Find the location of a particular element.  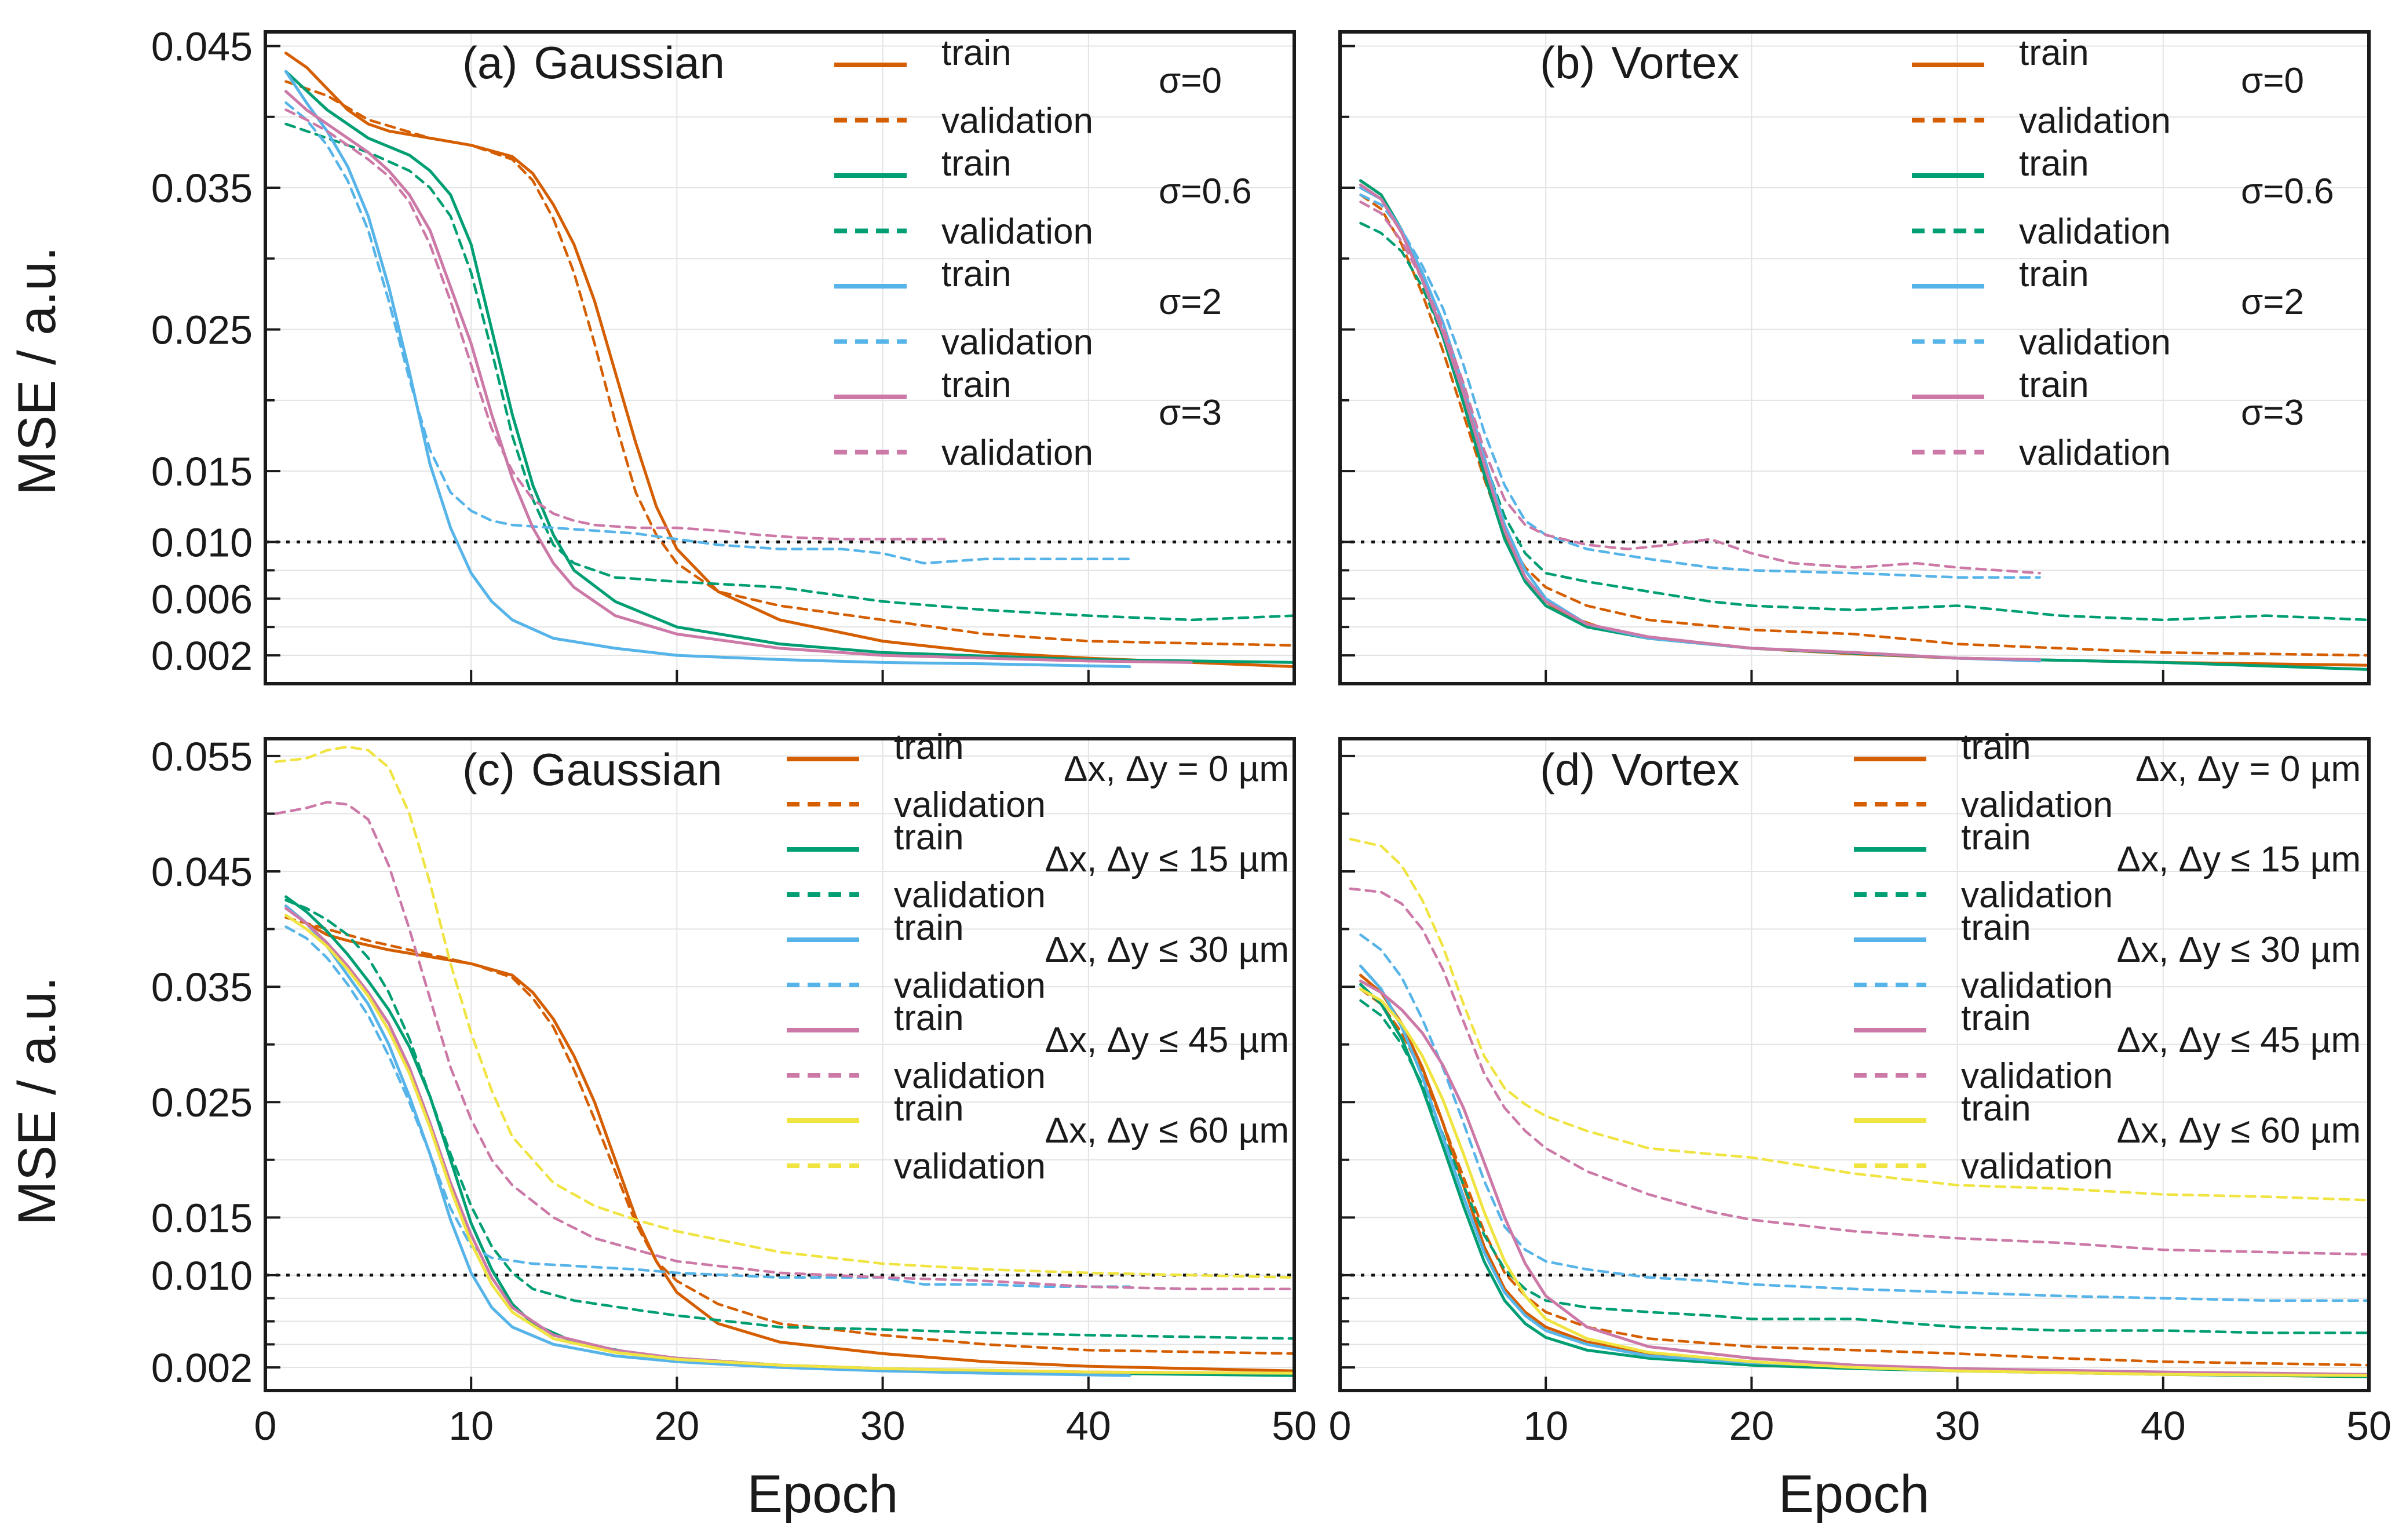

panel-label: (a) is located at coordinates (489, 62).